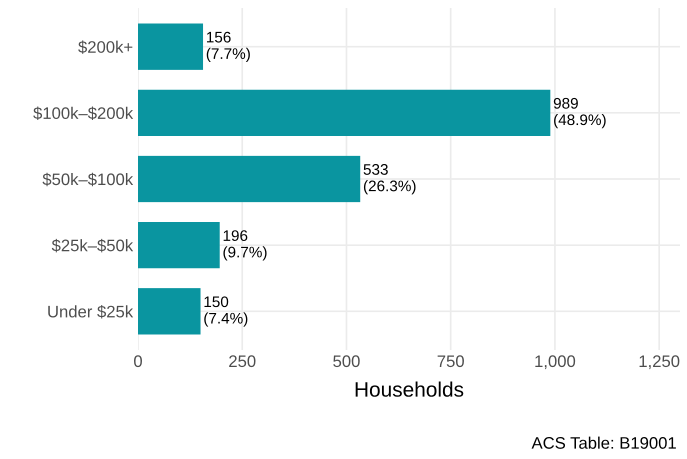  I want to click on x-tick-label: 500, so click(346, 361).